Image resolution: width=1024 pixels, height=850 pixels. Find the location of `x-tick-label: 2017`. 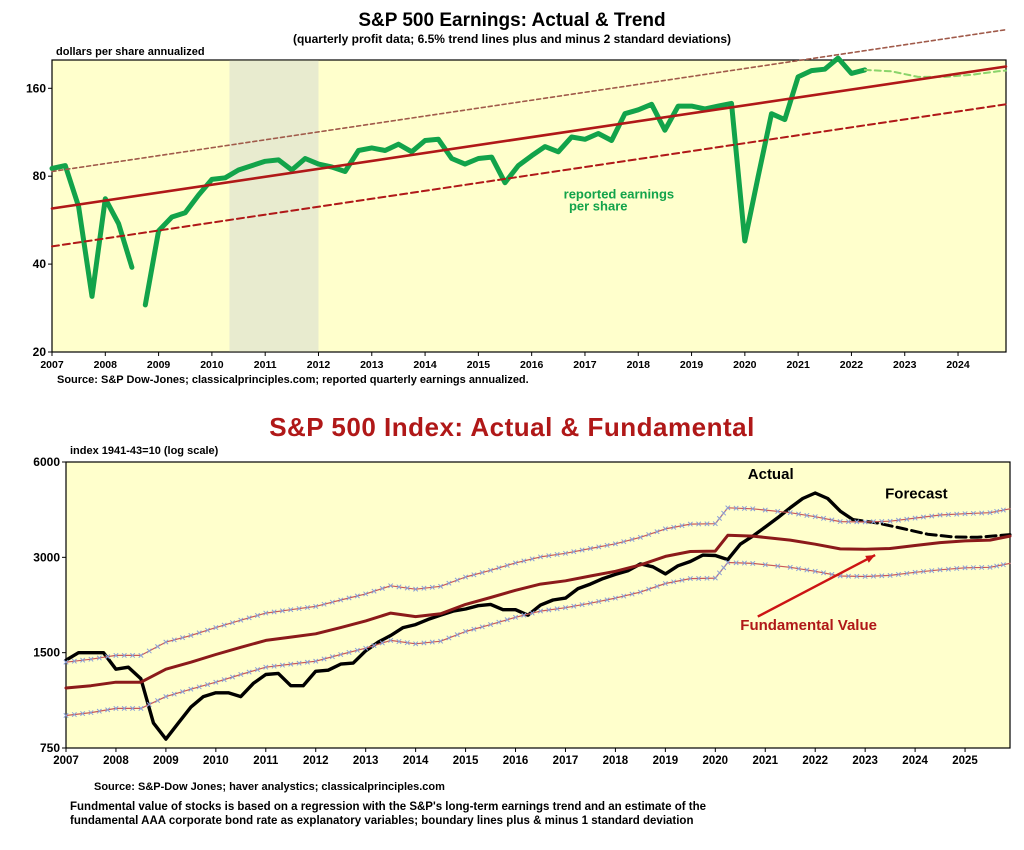

x-tick-label: 2017 is located at coordinates (585, 365).